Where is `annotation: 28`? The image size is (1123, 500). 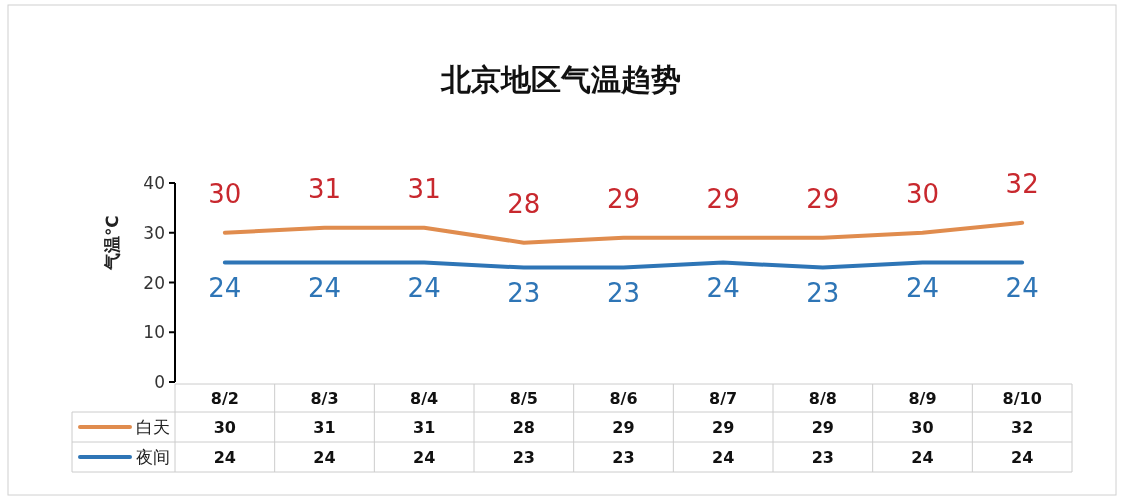
annotation: 28 is located at coordinates (524, 203).